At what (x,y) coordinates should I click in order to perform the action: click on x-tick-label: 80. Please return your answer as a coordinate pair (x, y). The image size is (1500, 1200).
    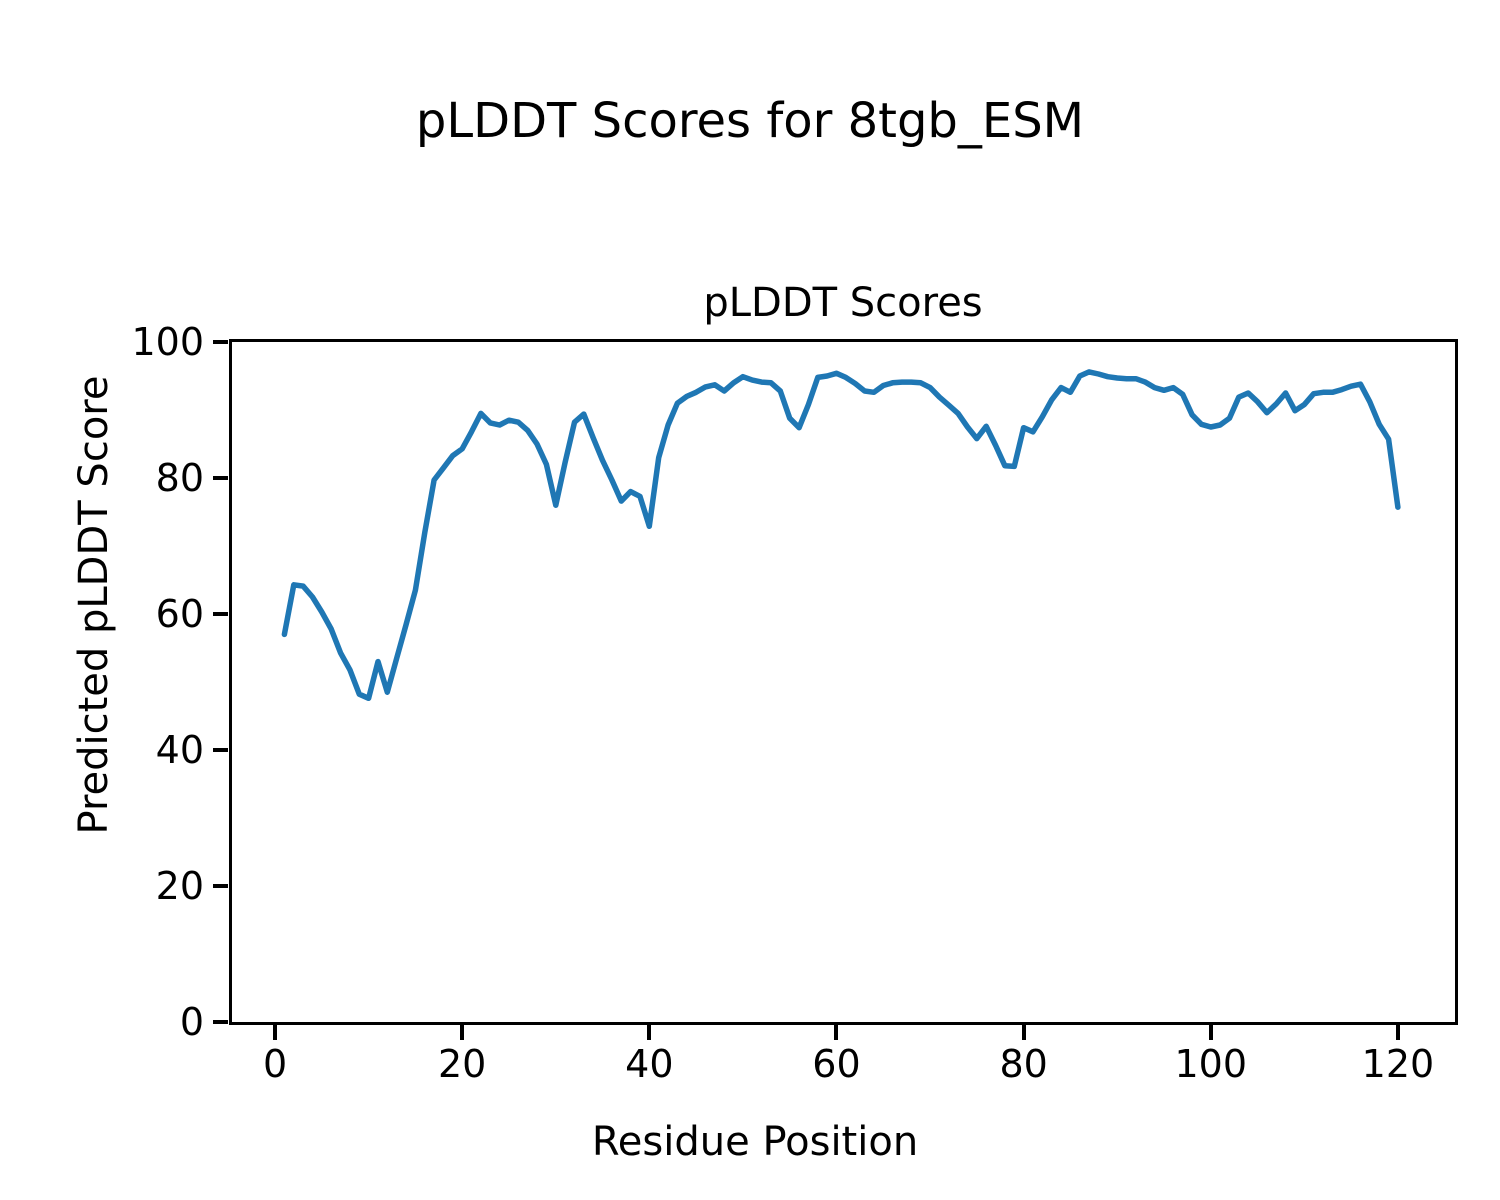
    Looking at the image, I should click on (1023, 1064).